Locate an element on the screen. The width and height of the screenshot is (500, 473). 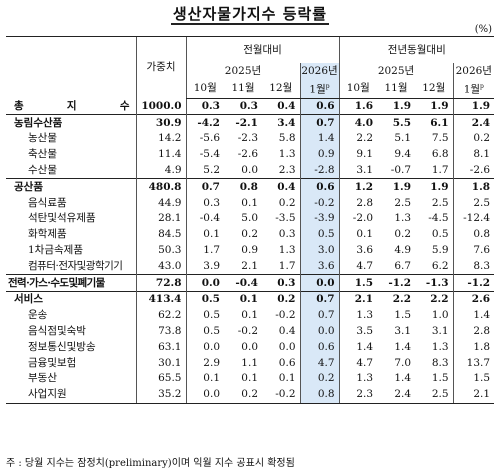
mom-month-oct: 10월 is located at coordinates (204, 89).